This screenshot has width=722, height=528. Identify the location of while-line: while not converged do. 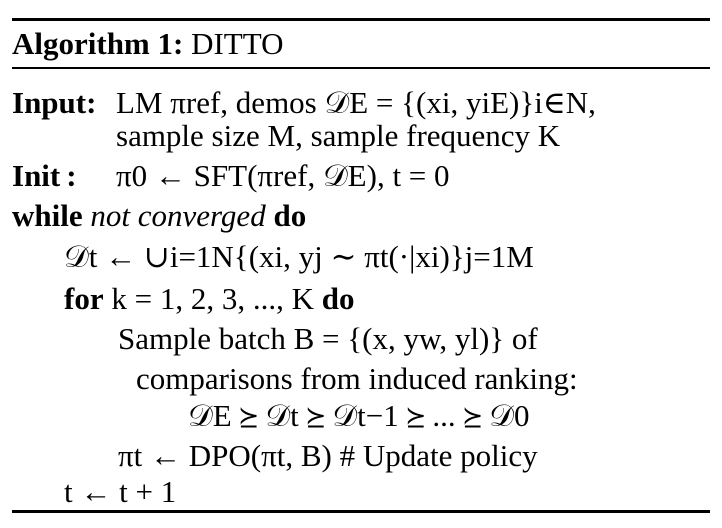
(159, 216).